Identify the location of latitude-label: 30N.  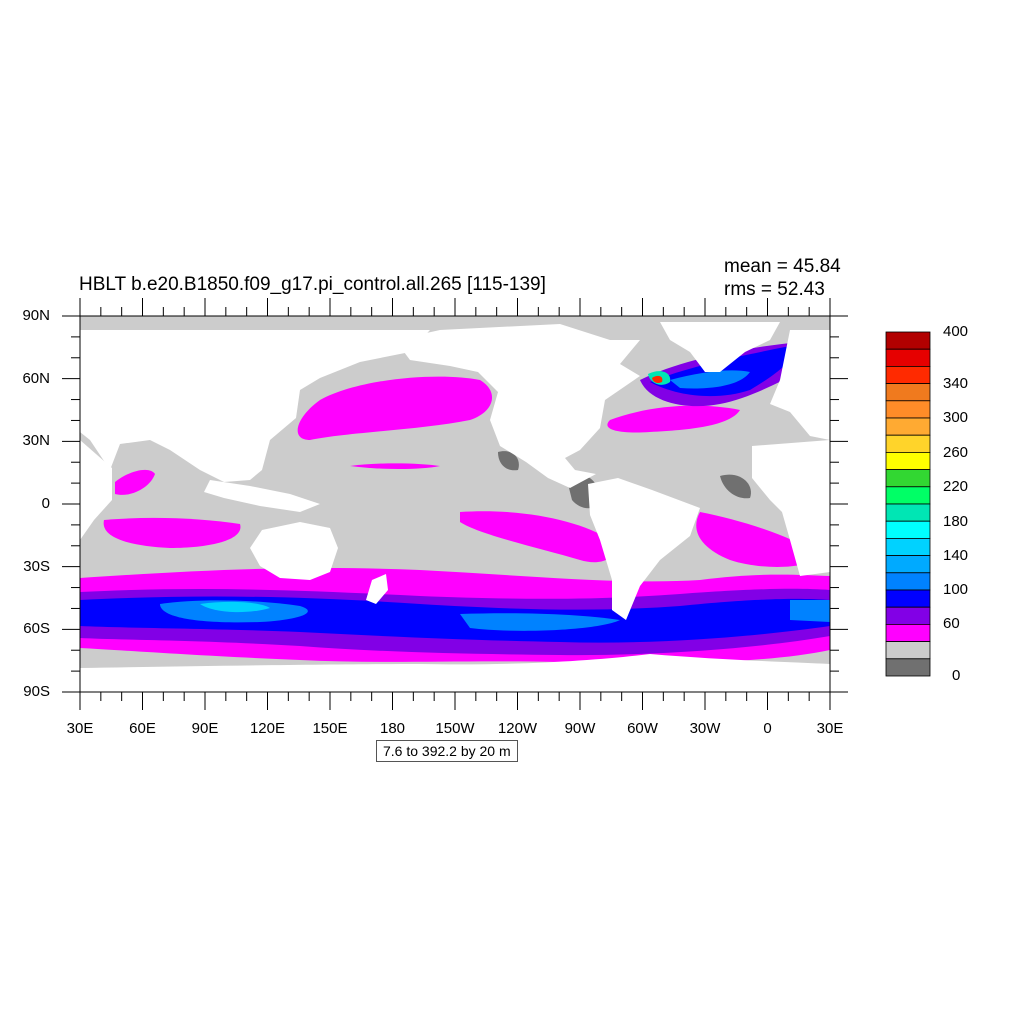
(36, 441).